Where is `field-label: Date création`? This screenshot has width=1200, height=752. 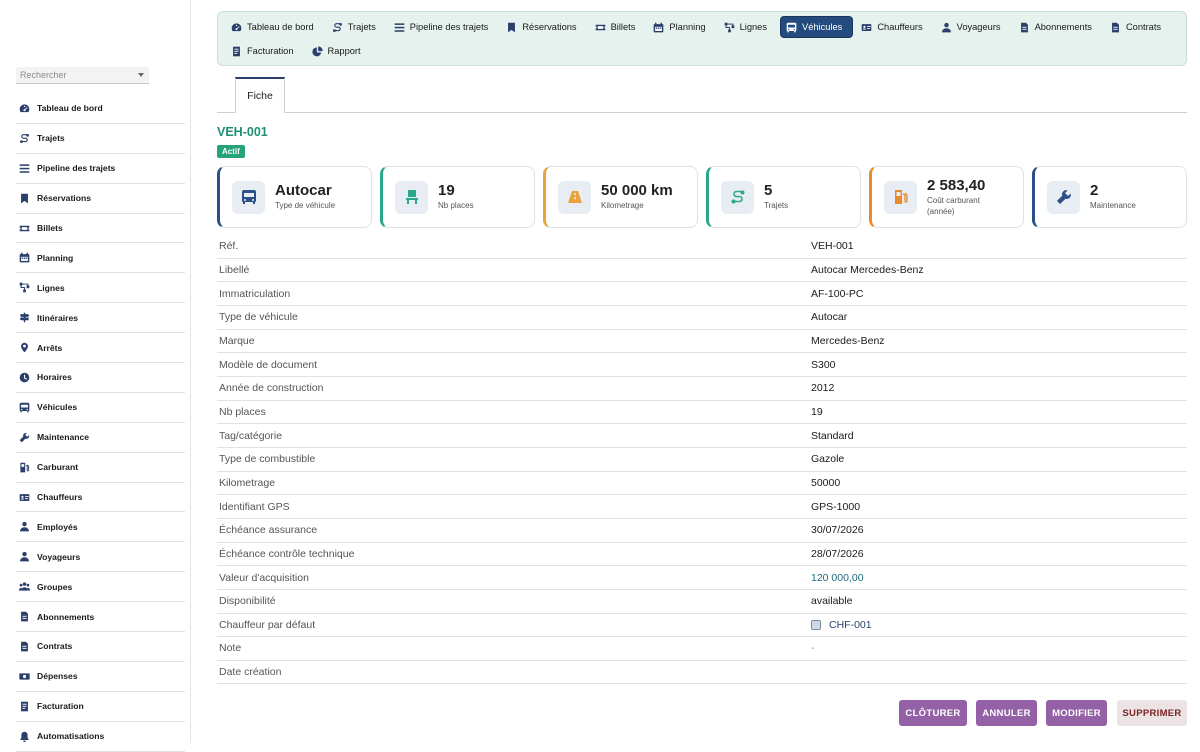 field-label: Date création is located at coordinates (250, 672).